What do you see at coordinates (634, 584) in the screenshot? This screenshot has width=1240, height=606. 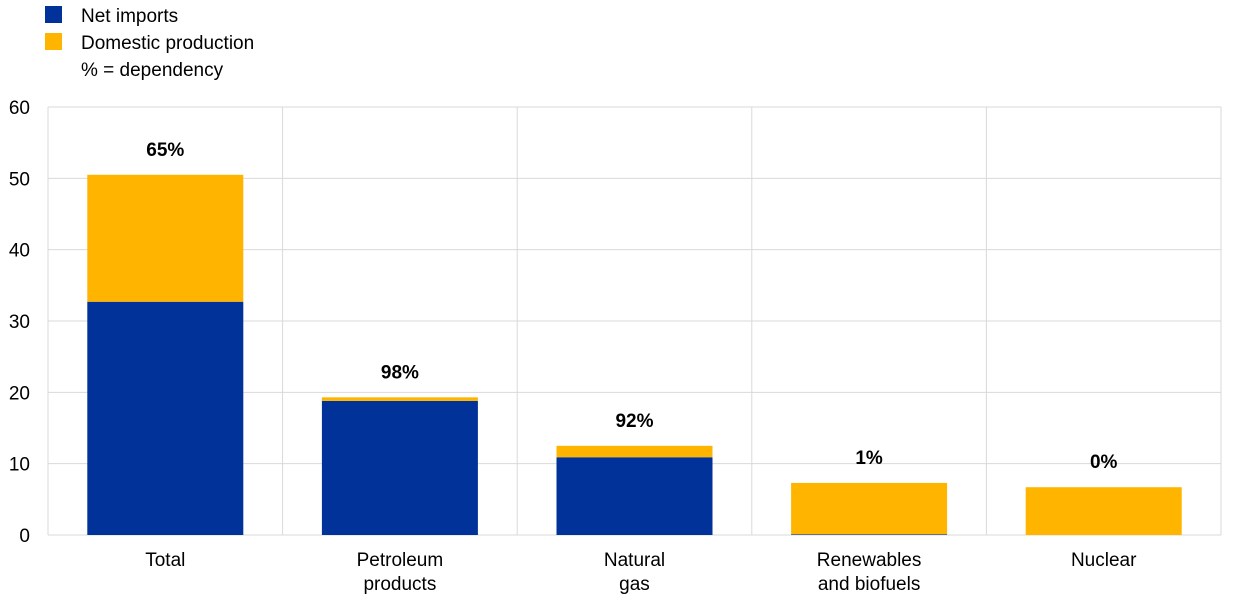 I see `x-tick-label: gas` at bounding box center [634, 584].